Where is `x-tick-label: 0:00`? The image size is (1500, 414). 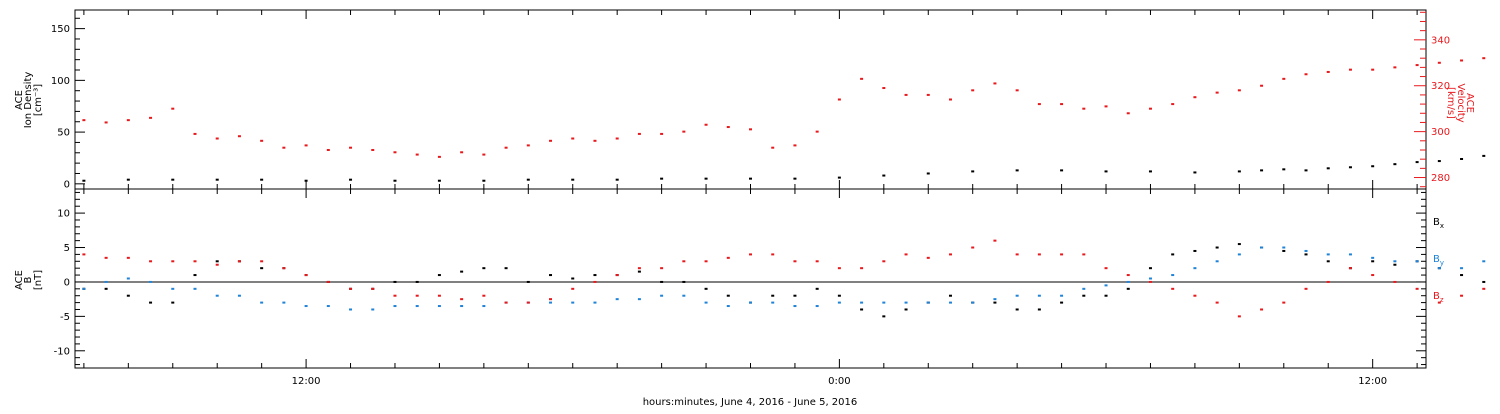
x-tick-label: 0:00 is located at coordinates (839, 381).